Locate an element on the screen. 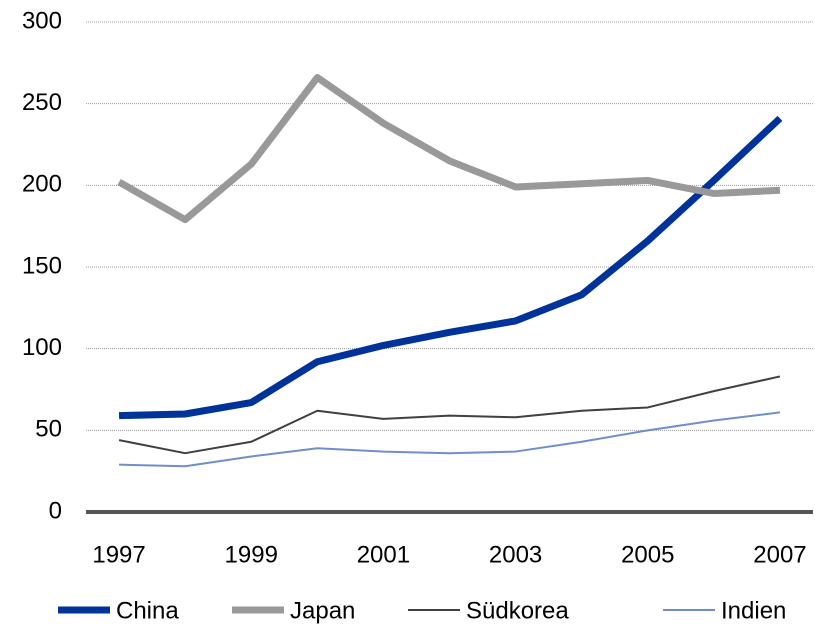 This screenshot has width=815, height=627. x-tick-label: 1997 is located at coordinates (118, 554).